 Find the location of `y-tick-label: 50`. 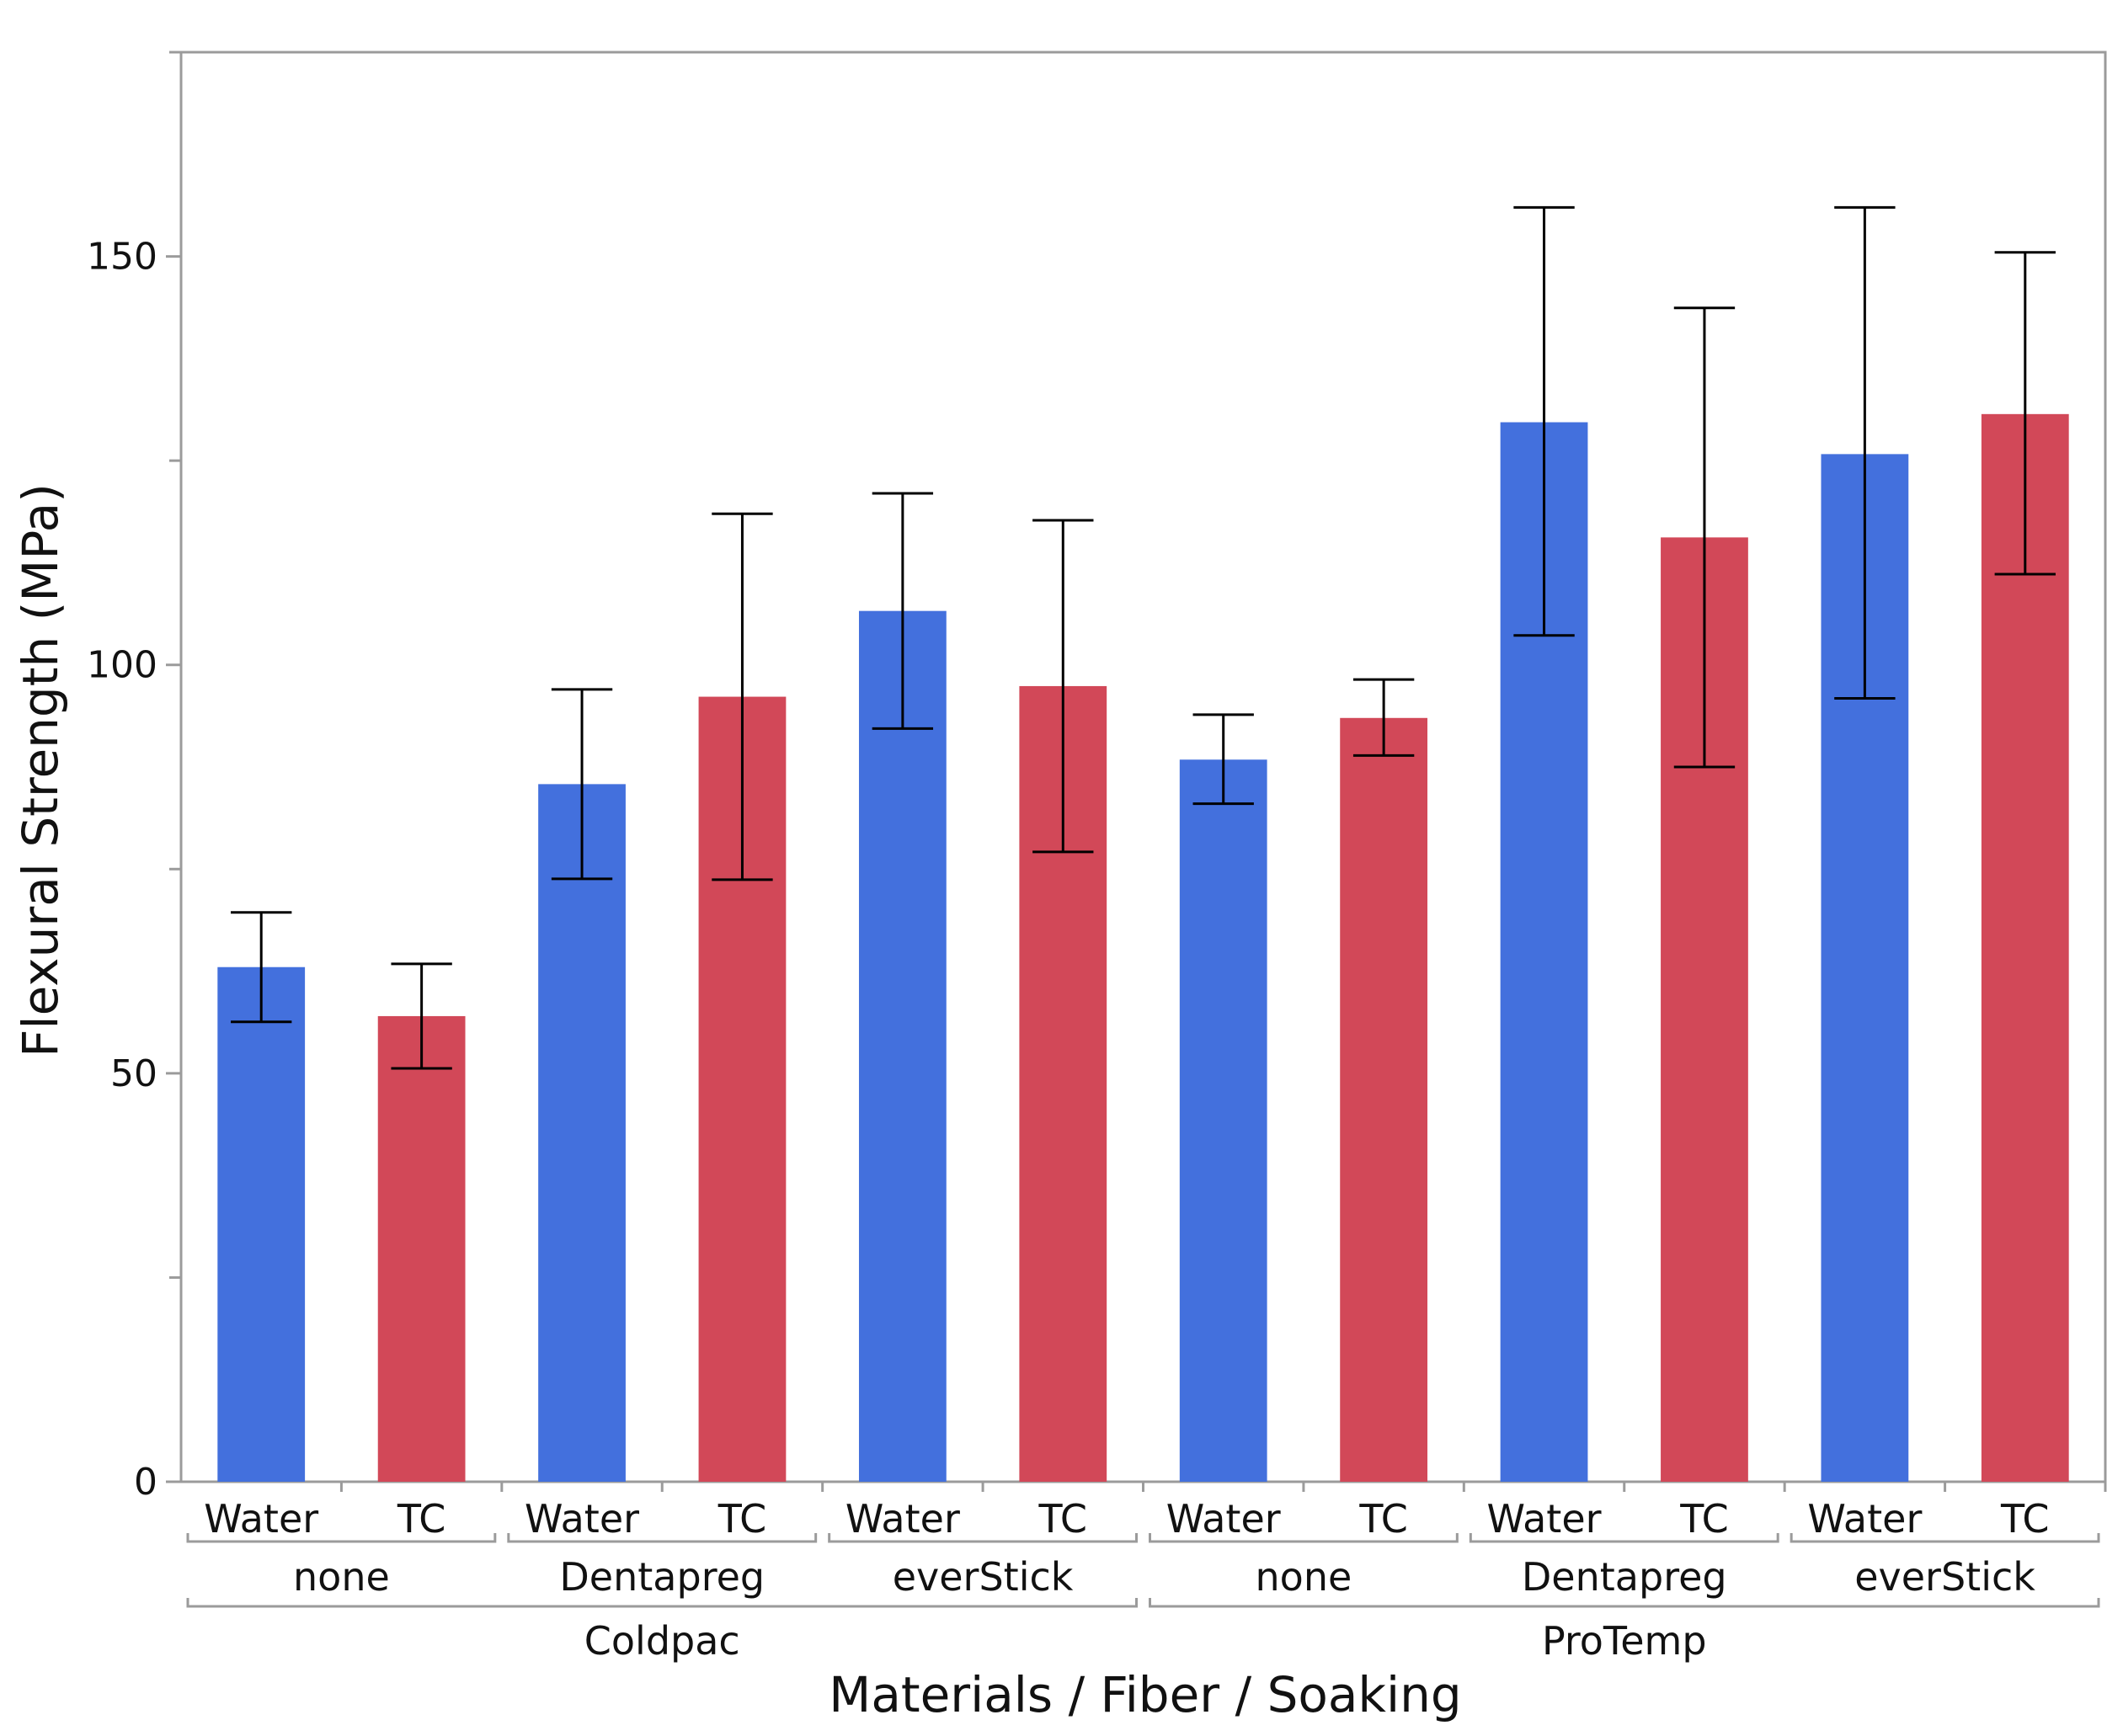

y-tick-label: 50 is located at coordinates (133, 1073).